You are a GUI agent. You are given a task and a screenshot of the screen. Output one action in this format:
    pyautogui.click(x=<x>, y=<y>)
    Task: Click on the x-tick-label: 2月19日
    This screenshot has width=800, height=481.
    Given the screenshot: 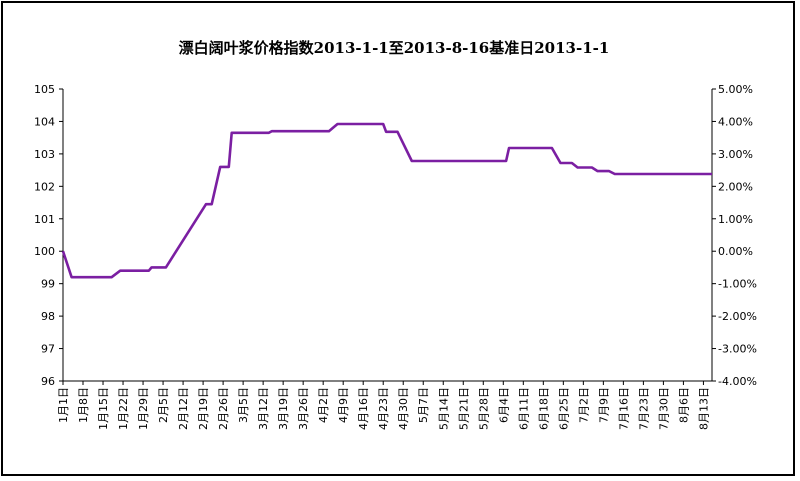 What is the action you would take?
    pyautogui.click(x=203, y=408)
    